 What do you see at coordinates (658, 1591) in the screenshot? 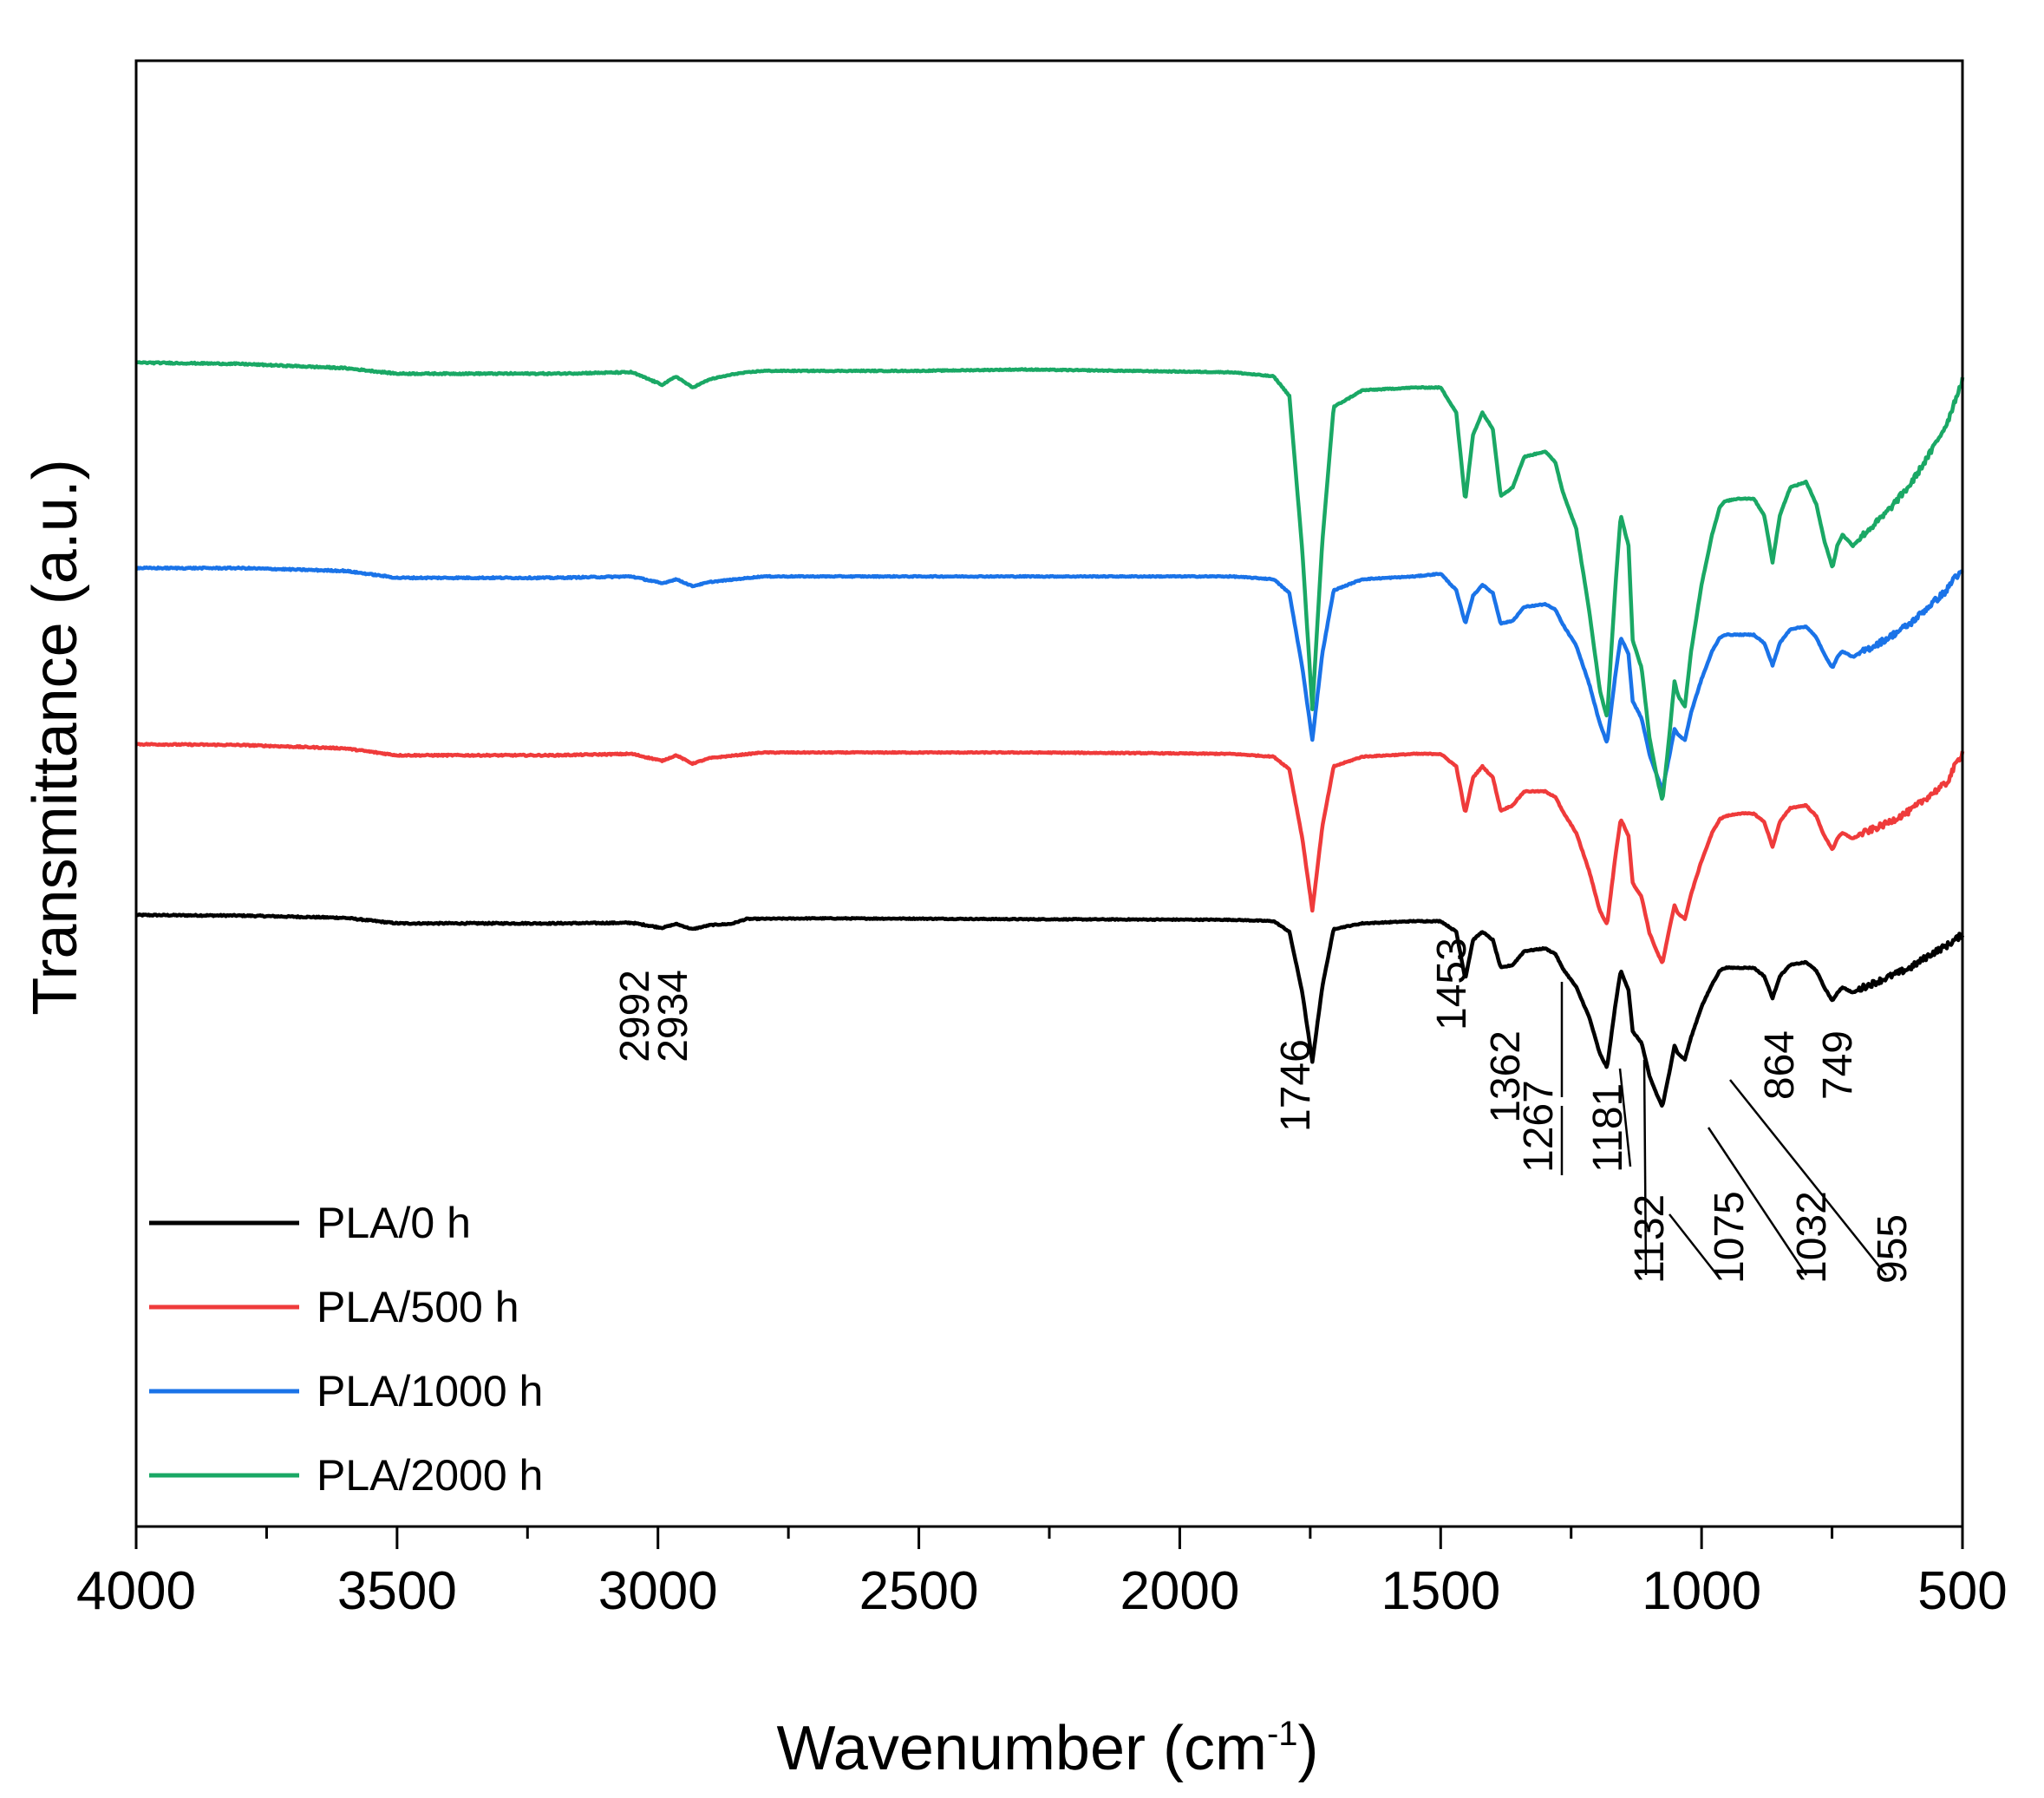
I see `x-tick-label: 3000` at bounding box center [658, 1591].